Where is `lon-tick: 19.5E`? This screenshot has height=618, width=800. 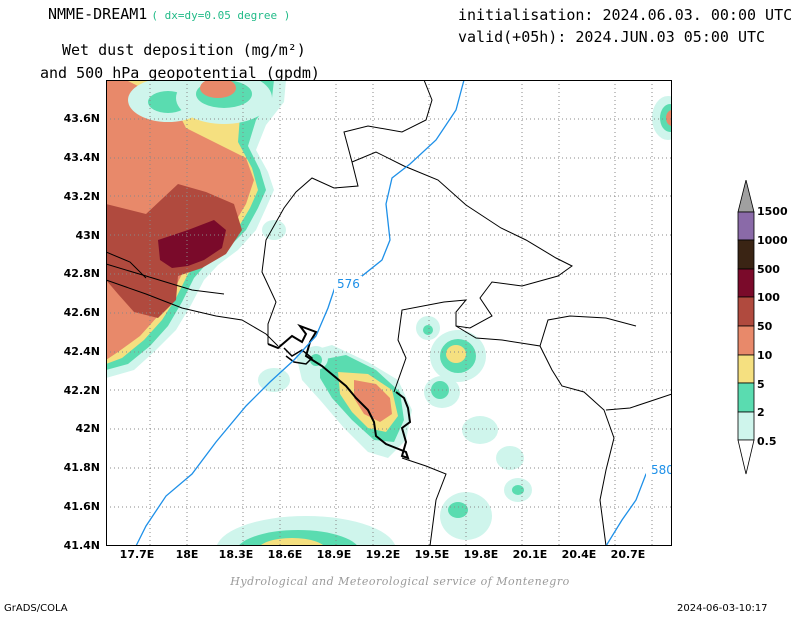 lon-tick: 19.5E is located at coordinates (432, 554).